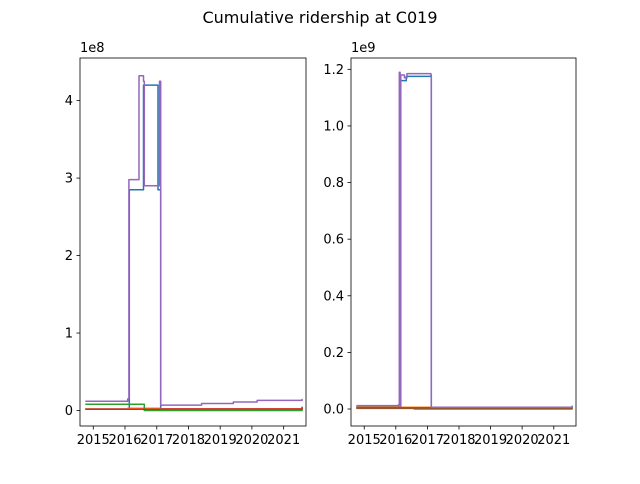 The height and width of the screenshot is (484, 640). Describe the element at coordinates (69, 411) in the screenshot. I see `y-tick-label: 0` at that location.